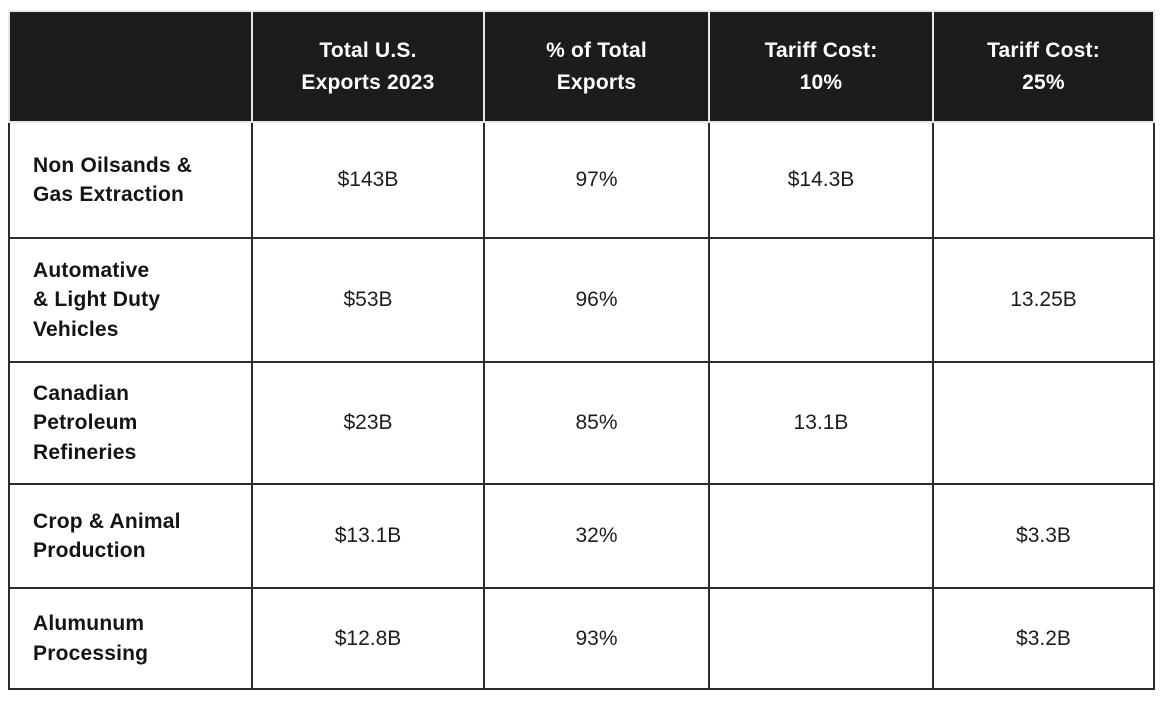 The width and height of the screenshot is (1163, 702). I want to click on column-header-tariff-cost-25: Tariff Cost: 25%, so click(1043, 66).